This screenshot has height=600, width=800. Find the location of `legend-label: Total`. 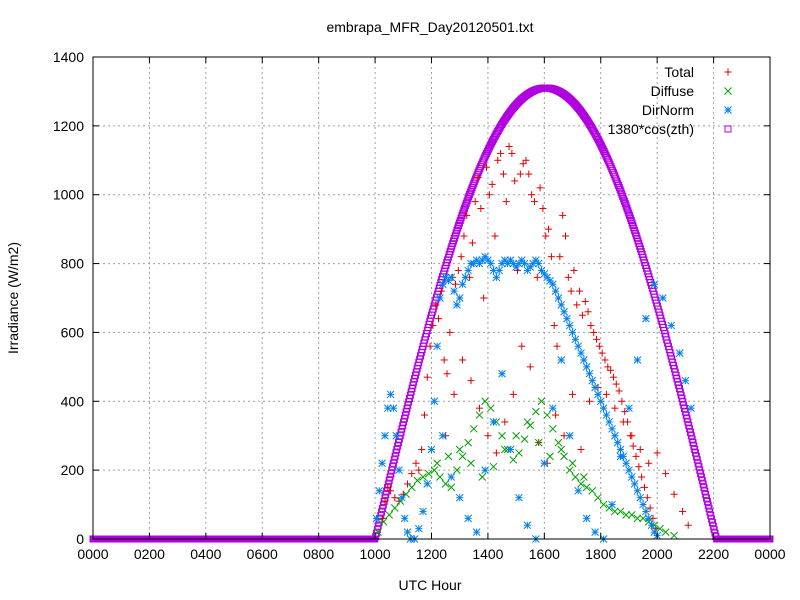

legend-label: Total is located at coordinates (679, 72).